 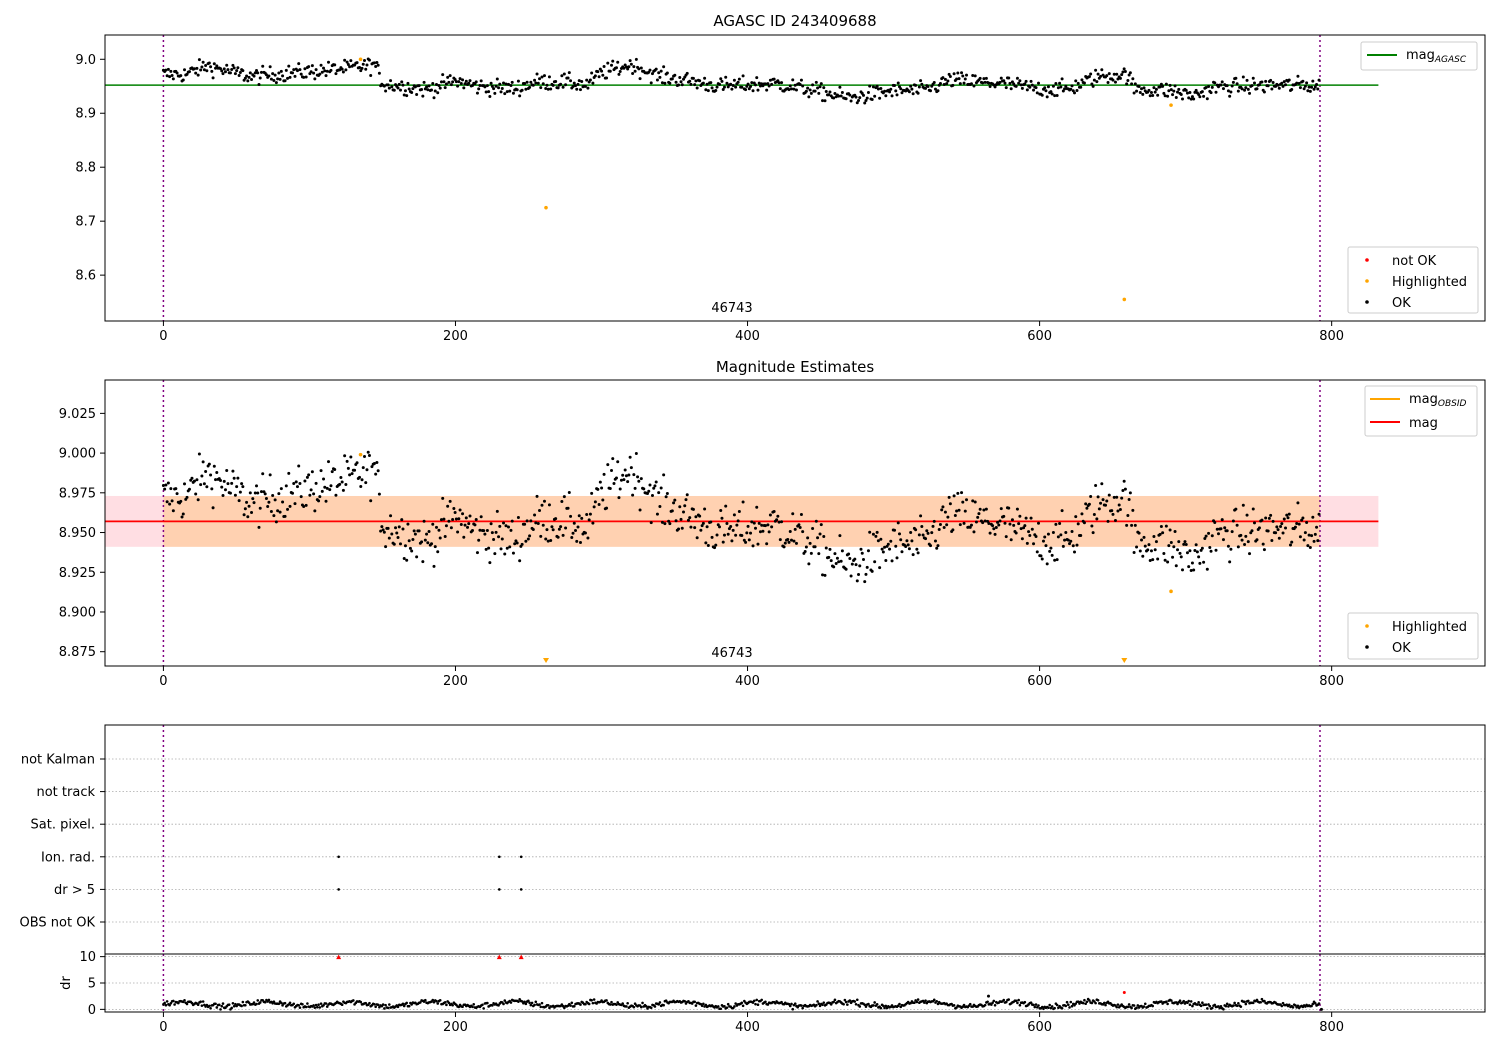 What do you see at coordinates (795, 367) in the screenshot?
I see `panel-magnitude-title: Magnitude Estimates` at bounding box center [795, 367].